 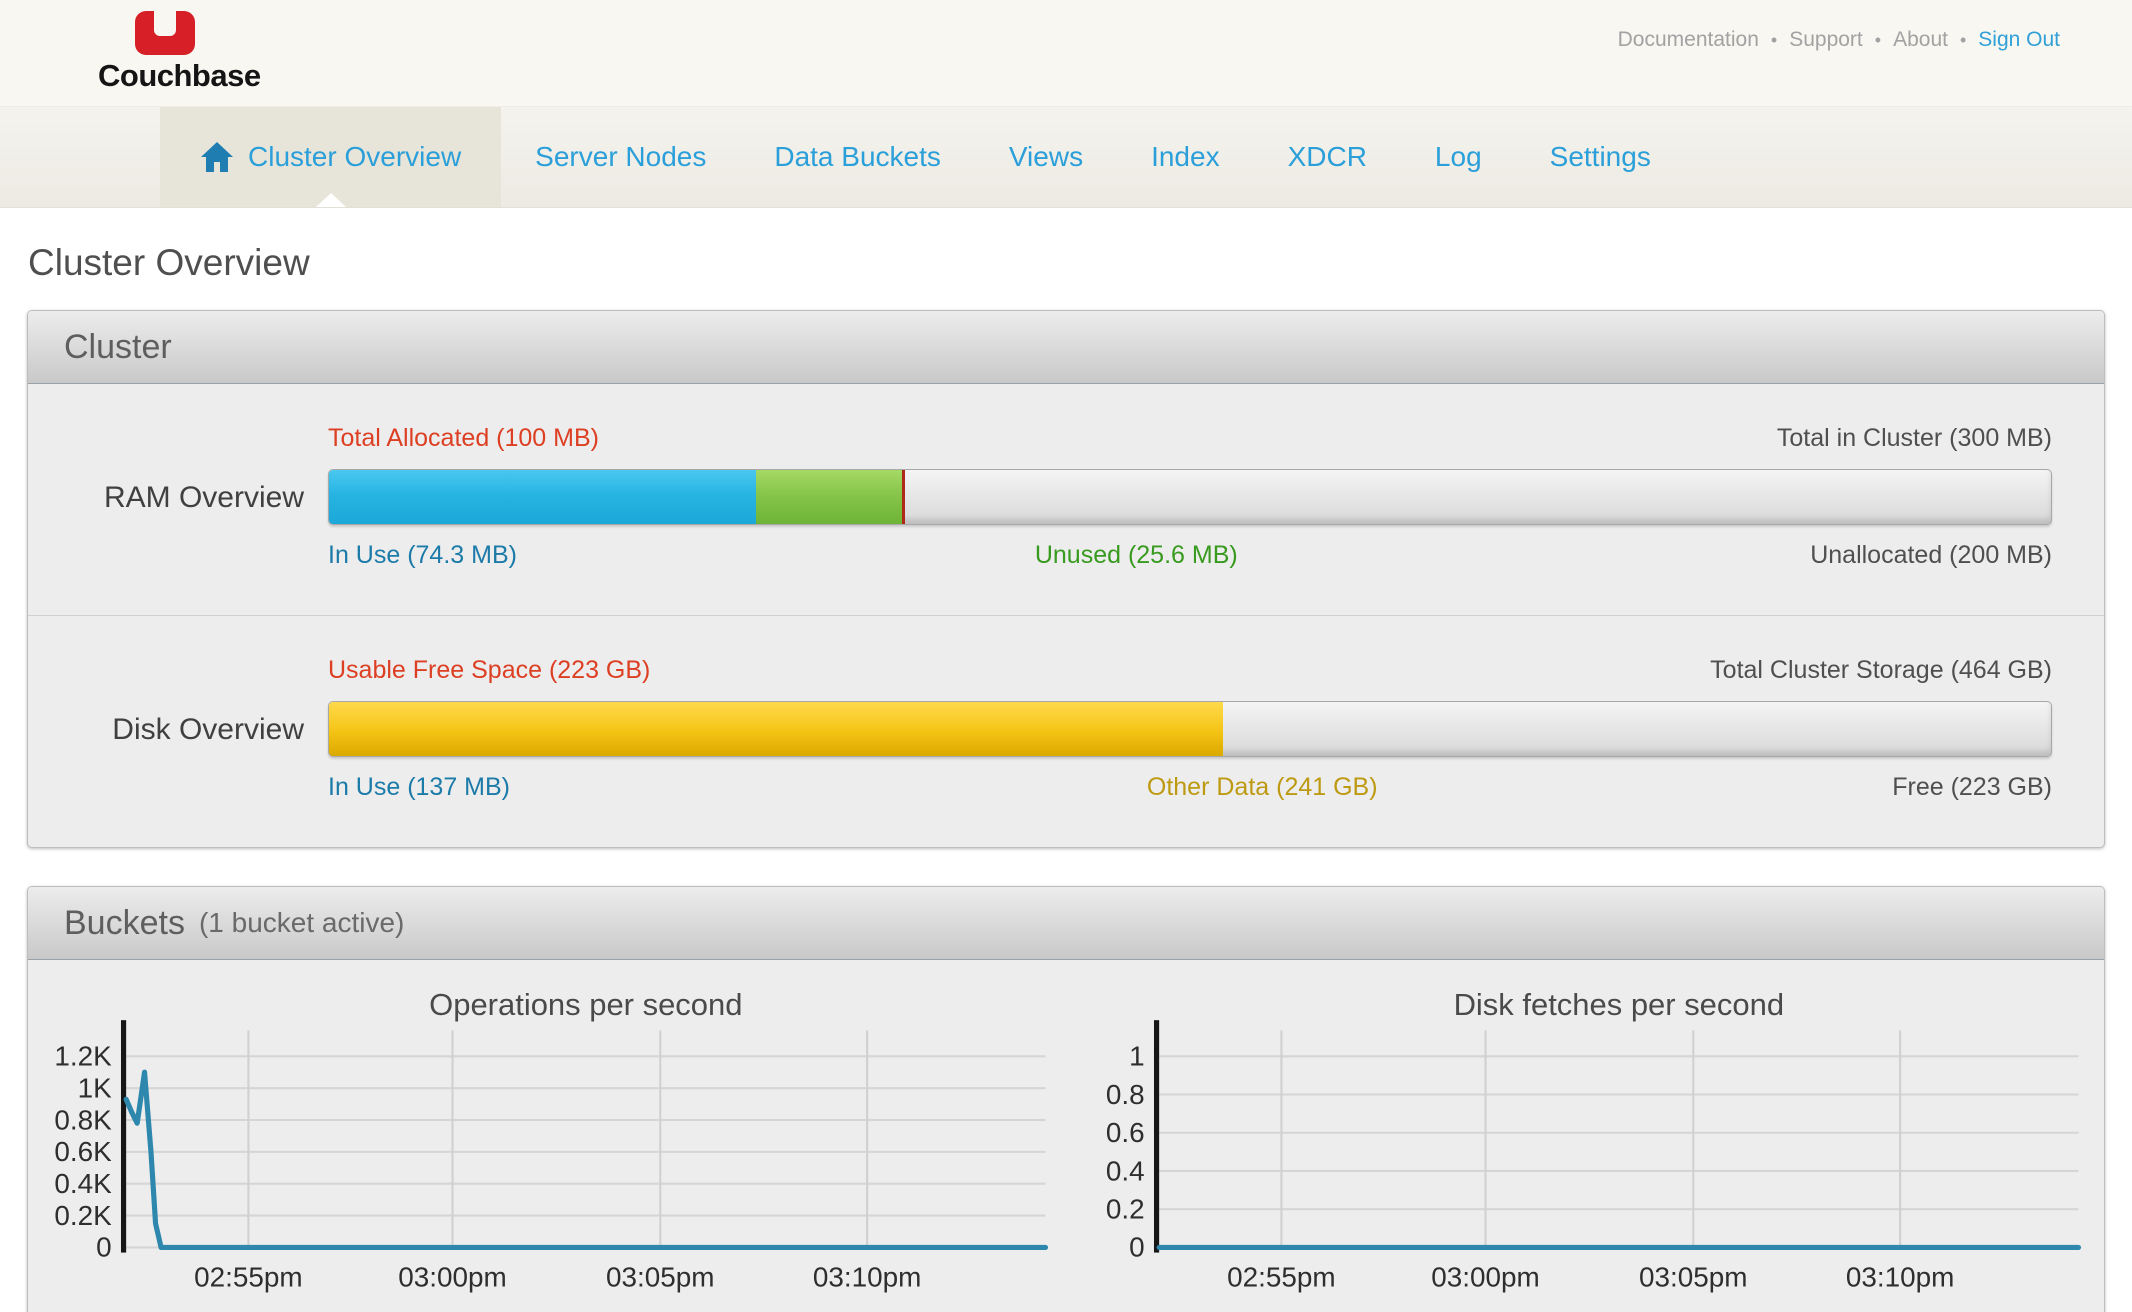 What do you see at coordinates (83, 1215) in the screenshot?
I see `svg-text: 0.2K` at bounding box center [83, 1215].